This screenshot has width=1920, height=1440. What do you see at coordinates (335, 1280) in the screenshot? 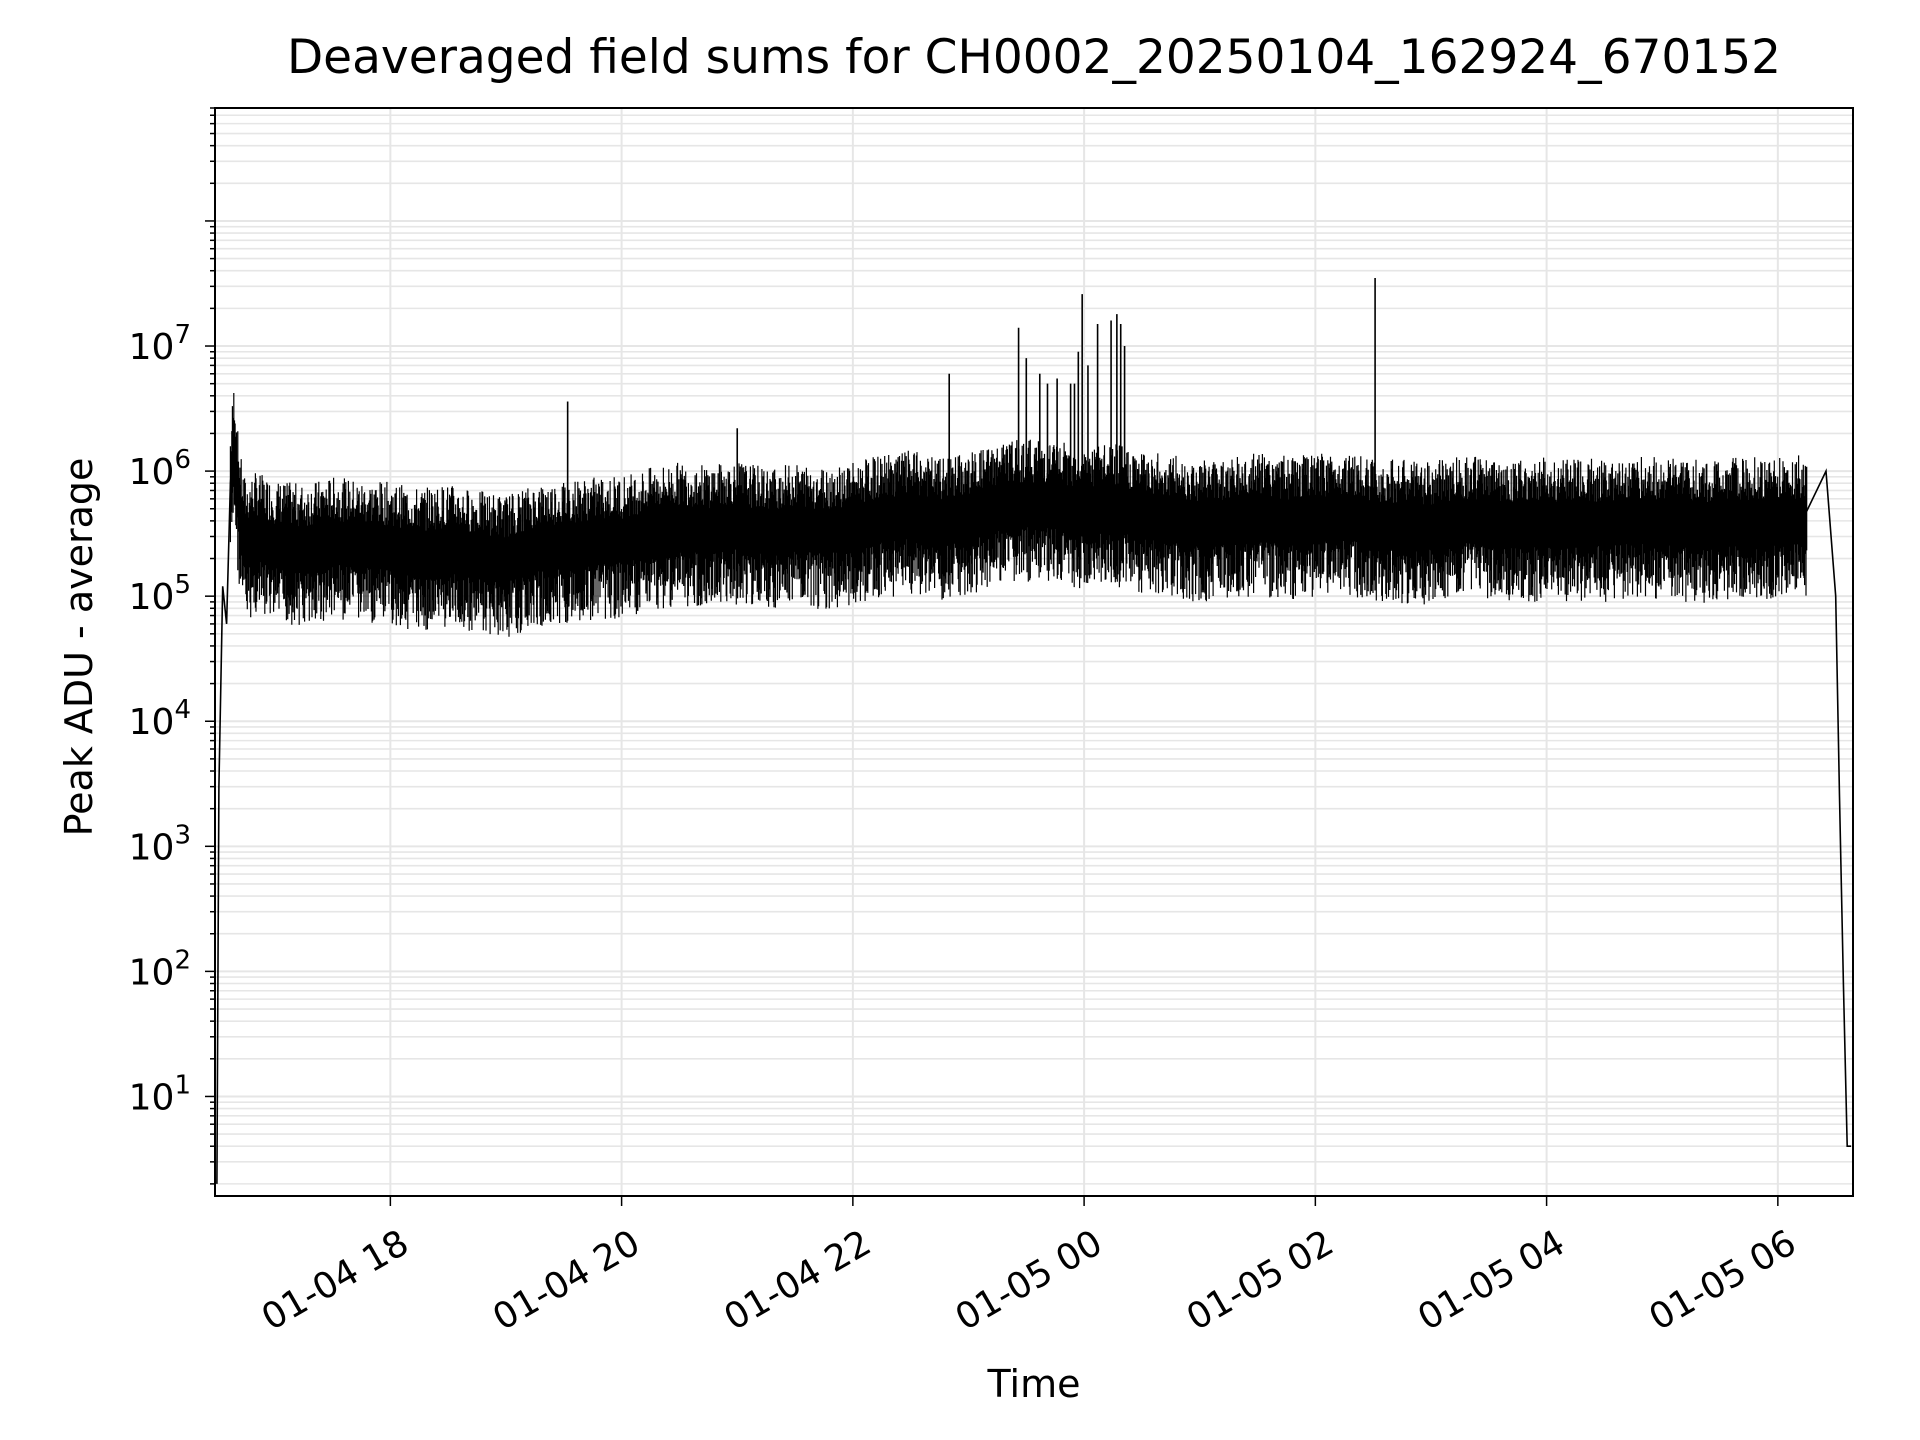
I see `x-tick-label: 01-04 18` at bounding box center [335, 1280].